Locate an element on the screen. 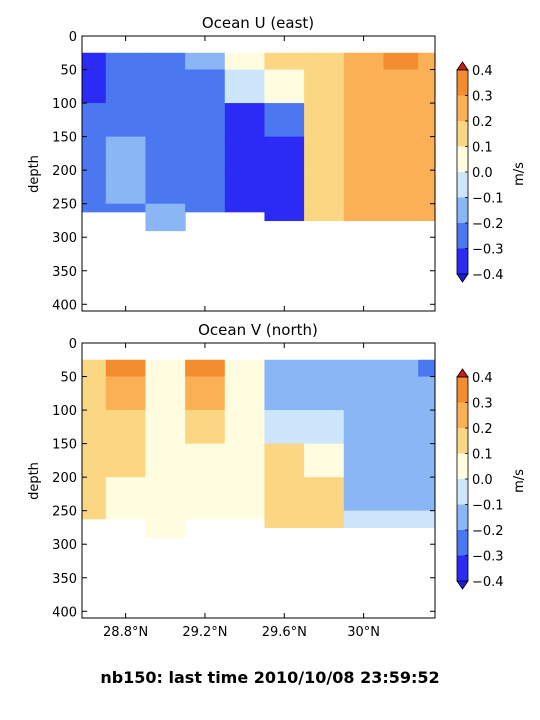 This screenshot has height=720, width=540. panel-u-ytick-label-7: 350 is located at coordinates (64, 272).